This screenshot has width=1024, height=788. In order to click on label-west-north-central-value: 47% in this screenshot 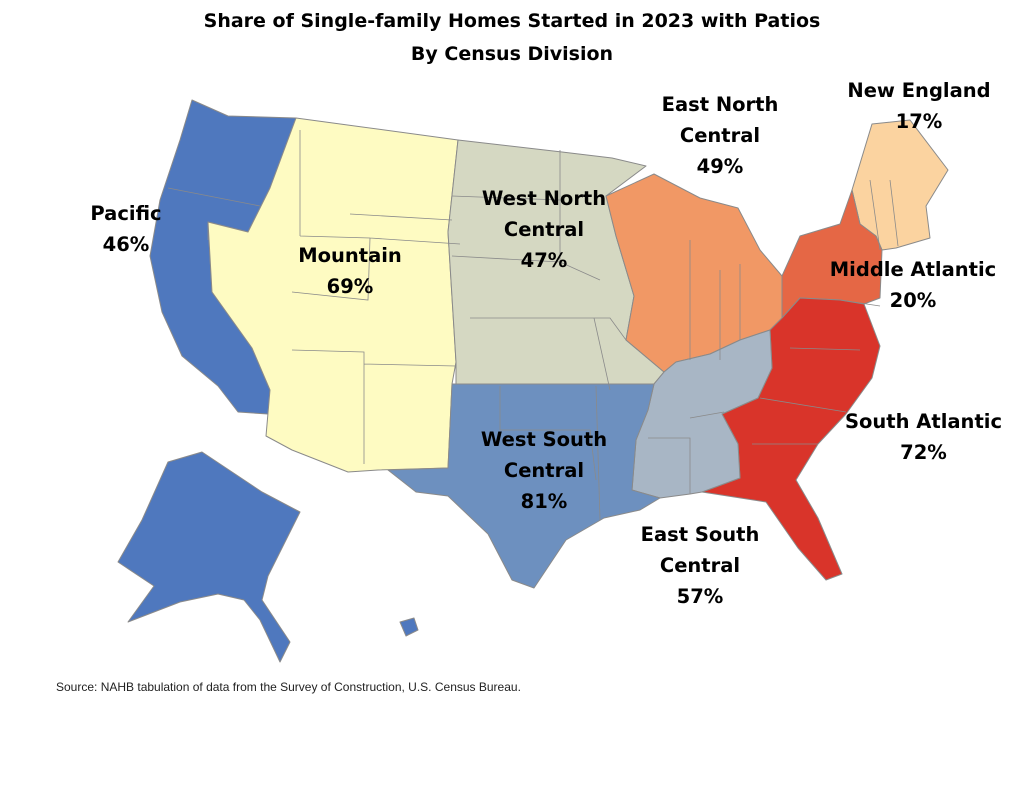, I will do `click(544, 260)`.